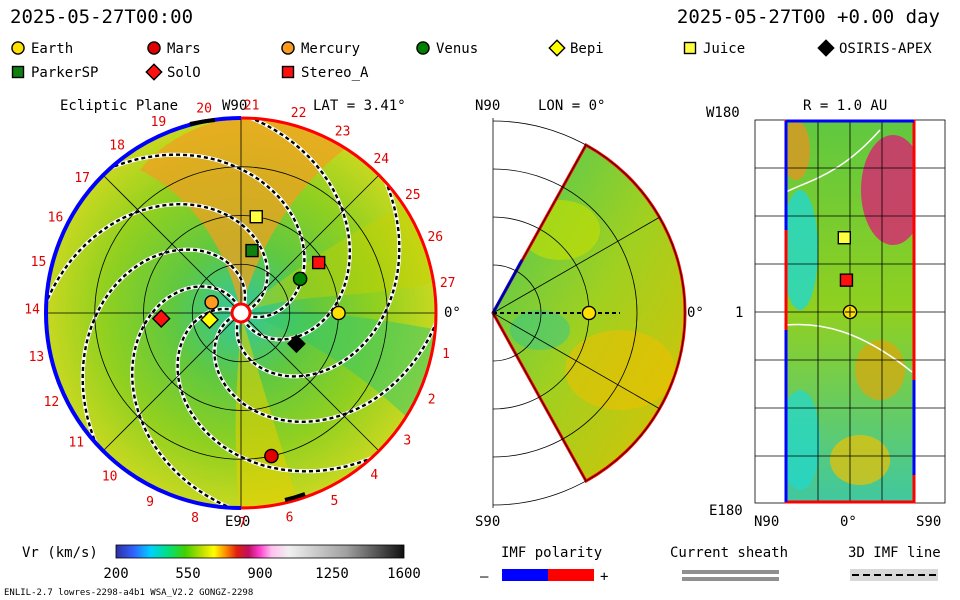  I want to click on map-bottom-label: E180, so click(726, 511).